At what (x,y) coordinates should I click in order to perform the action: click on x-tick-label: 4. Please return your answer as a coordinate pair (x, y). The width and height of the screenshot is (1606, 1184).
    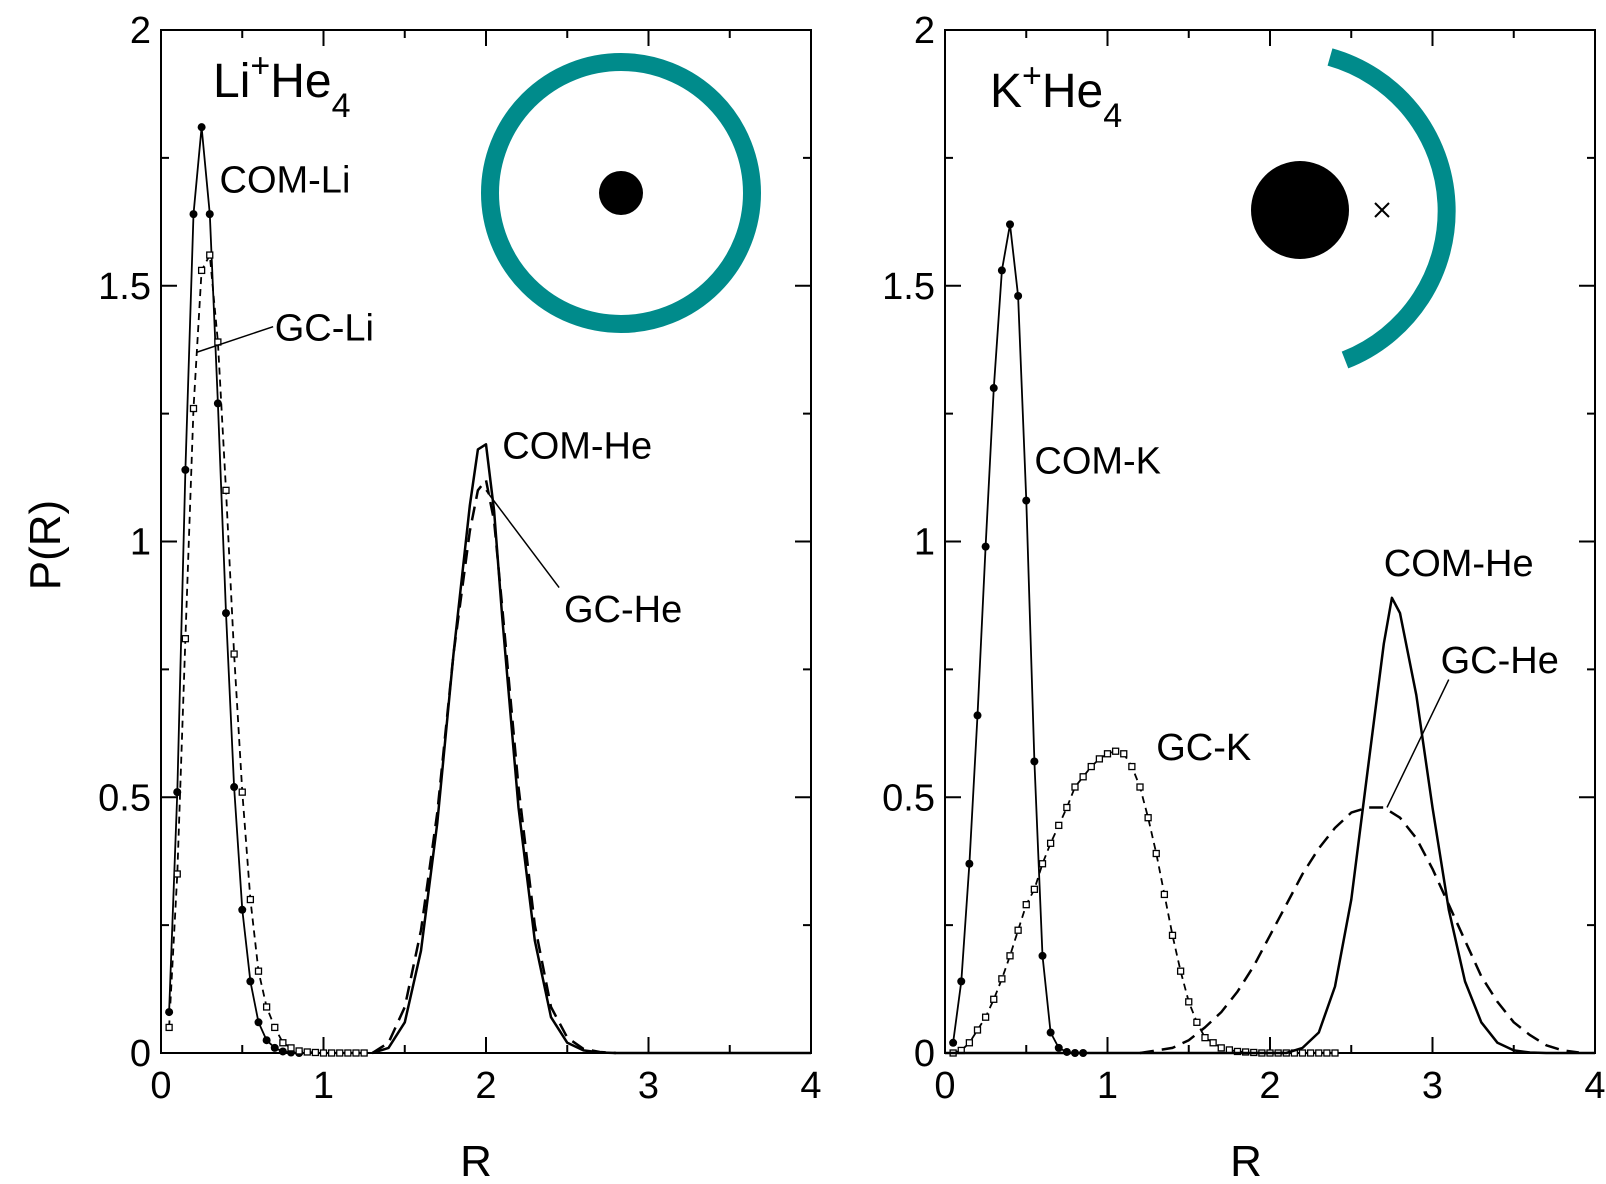
    Looking at the image, I should click on (810, 1086).